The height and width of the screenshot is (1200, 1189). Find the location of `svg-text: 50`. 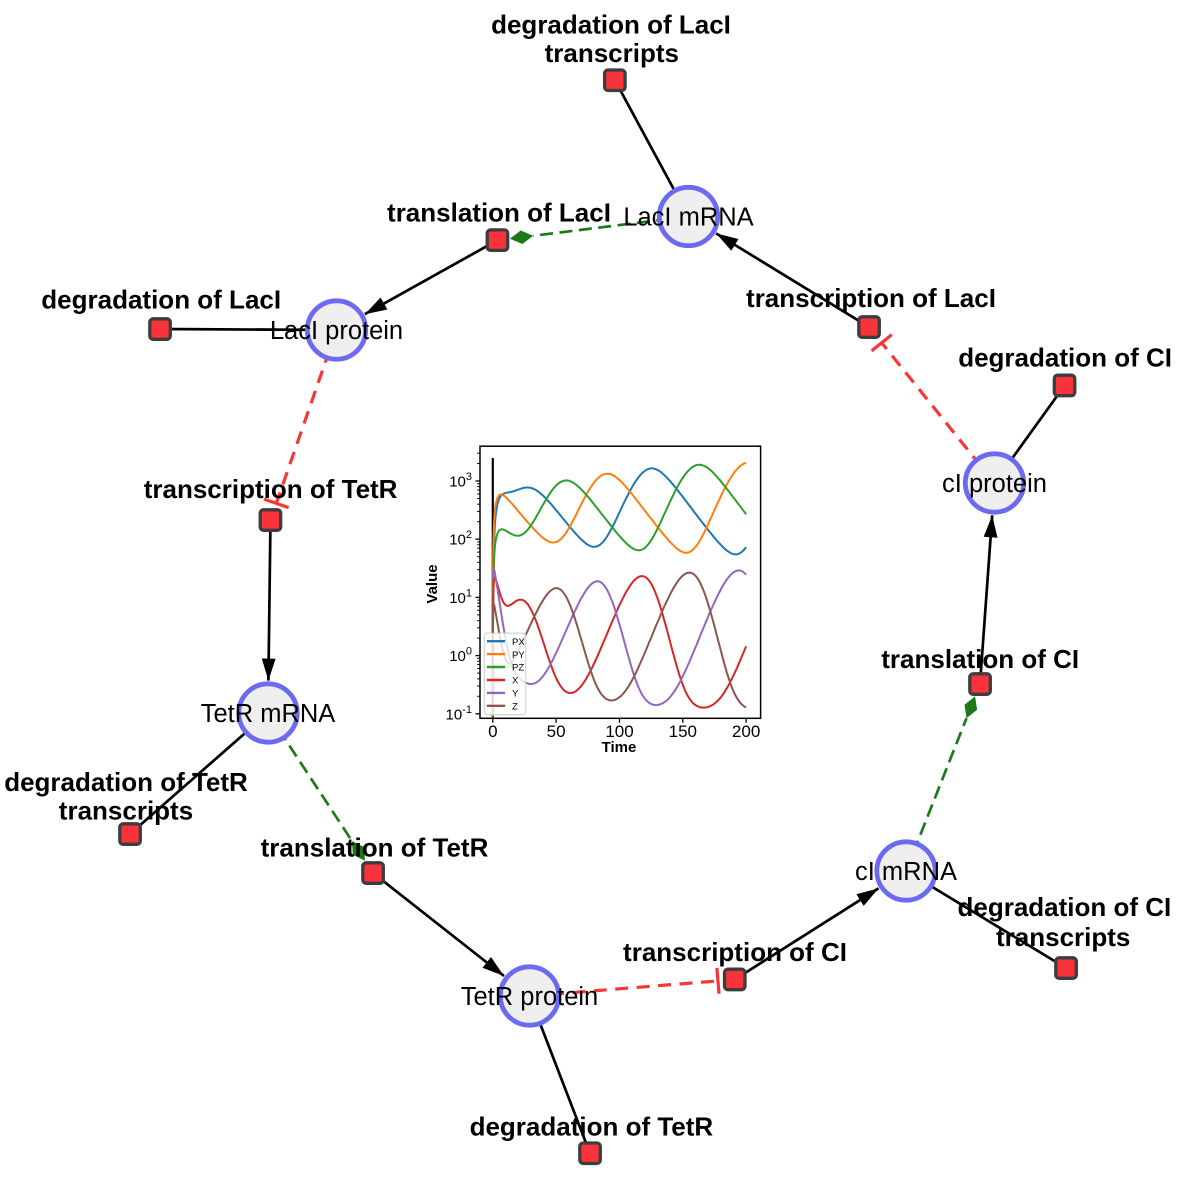

svg-text: 50 is located at coordinates (556, 731).